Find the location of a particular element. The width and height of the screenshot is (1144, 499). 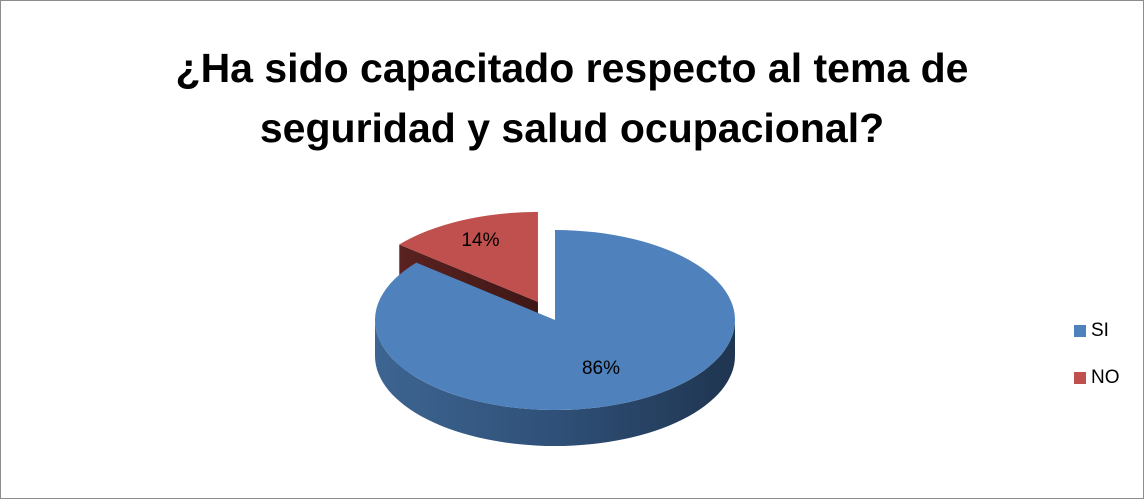

data-label: 86% is located at coordinates (601, 368).